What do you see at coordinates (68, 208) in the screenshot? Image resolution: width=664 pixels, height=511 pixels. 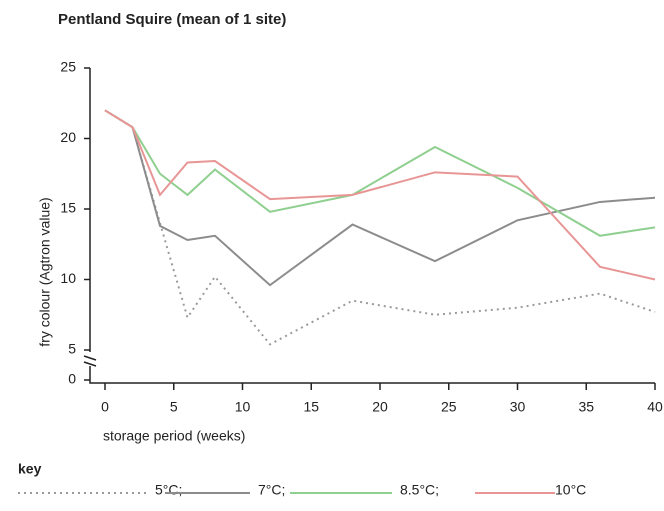 I see `y-tick-label: 15` at bounding box center [68, 208].